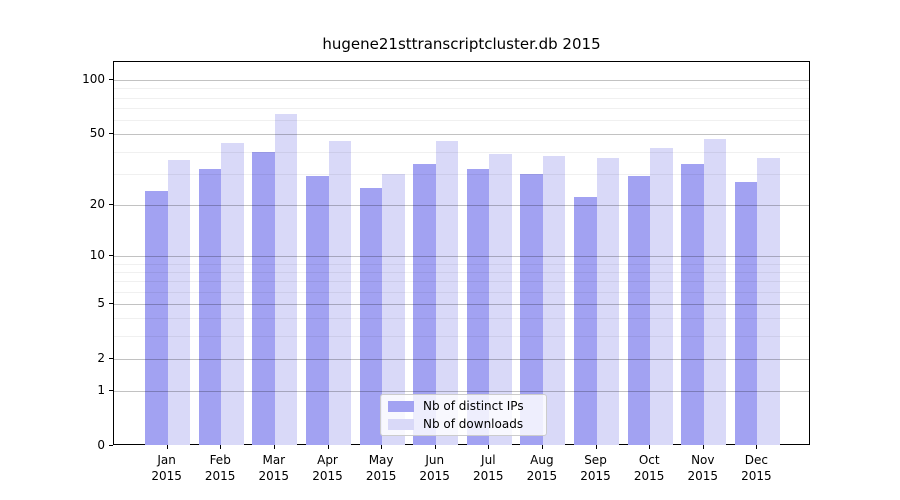  I want to click on bar-jan-distinct-ips, so click(156, 317).